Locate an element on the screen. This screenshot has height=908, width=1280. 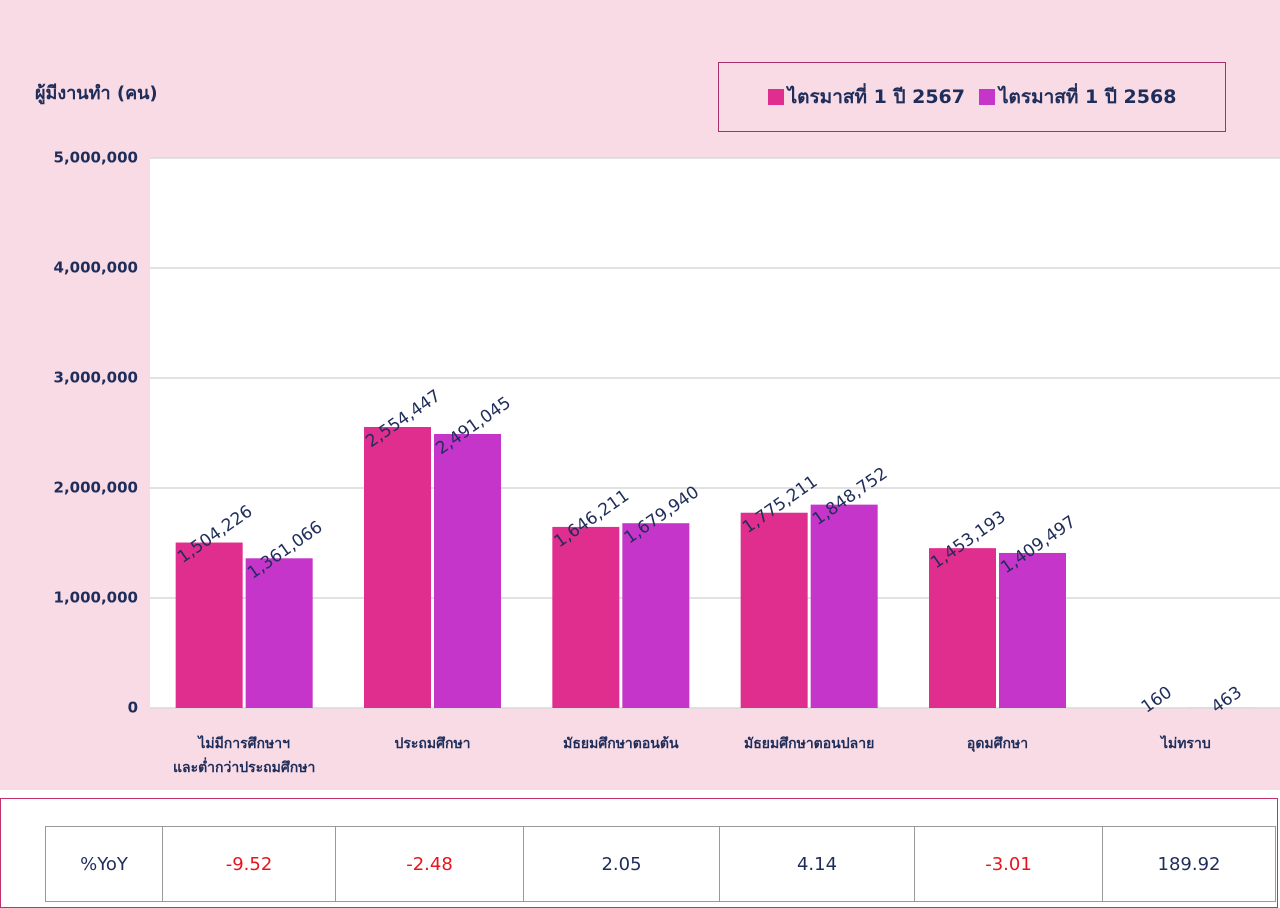
x-tick-label: ไม่มีการศึกษาฯ และต่ำกว่าประถมศึกษา is located at coordinates (244, 756).